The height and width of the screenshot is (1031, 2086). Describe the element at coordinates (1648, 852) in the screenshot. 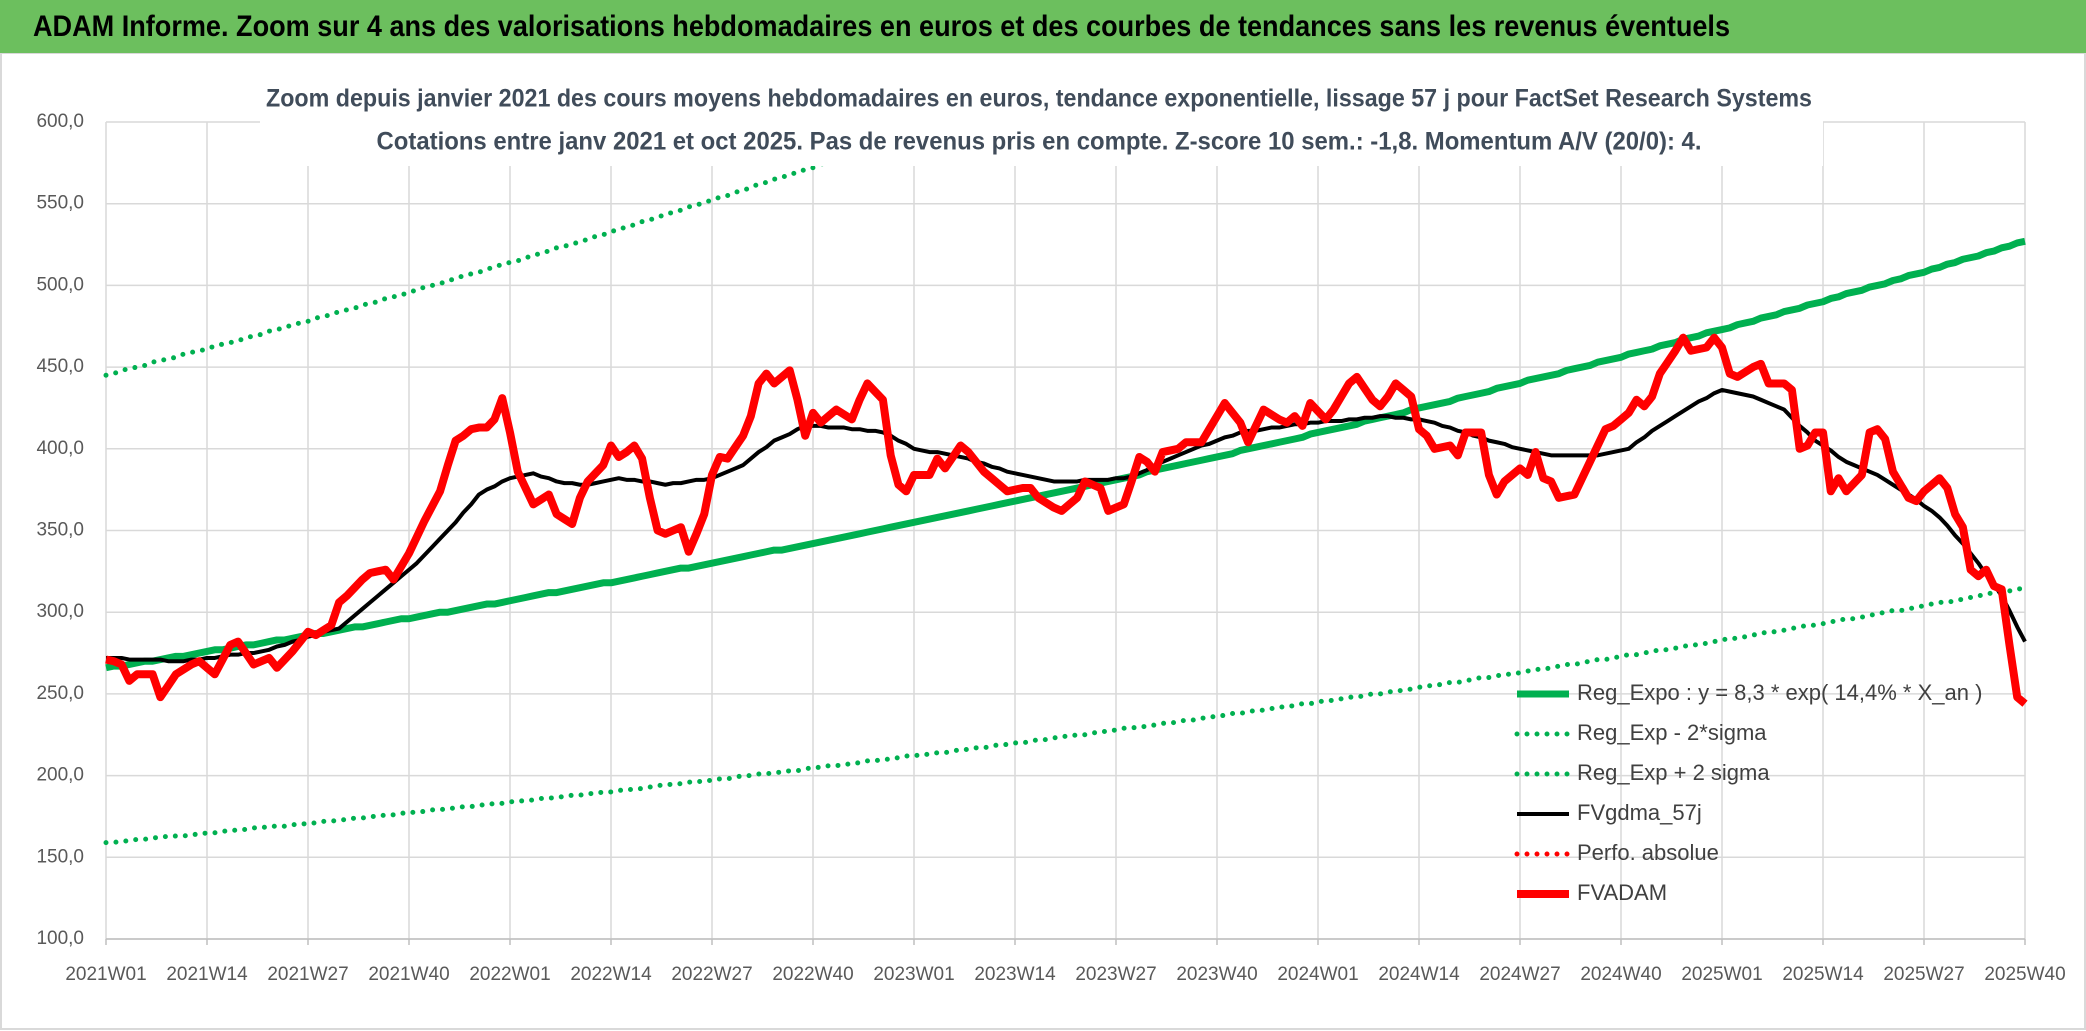

I see `legend-label: Perfo. absolue` at that location.